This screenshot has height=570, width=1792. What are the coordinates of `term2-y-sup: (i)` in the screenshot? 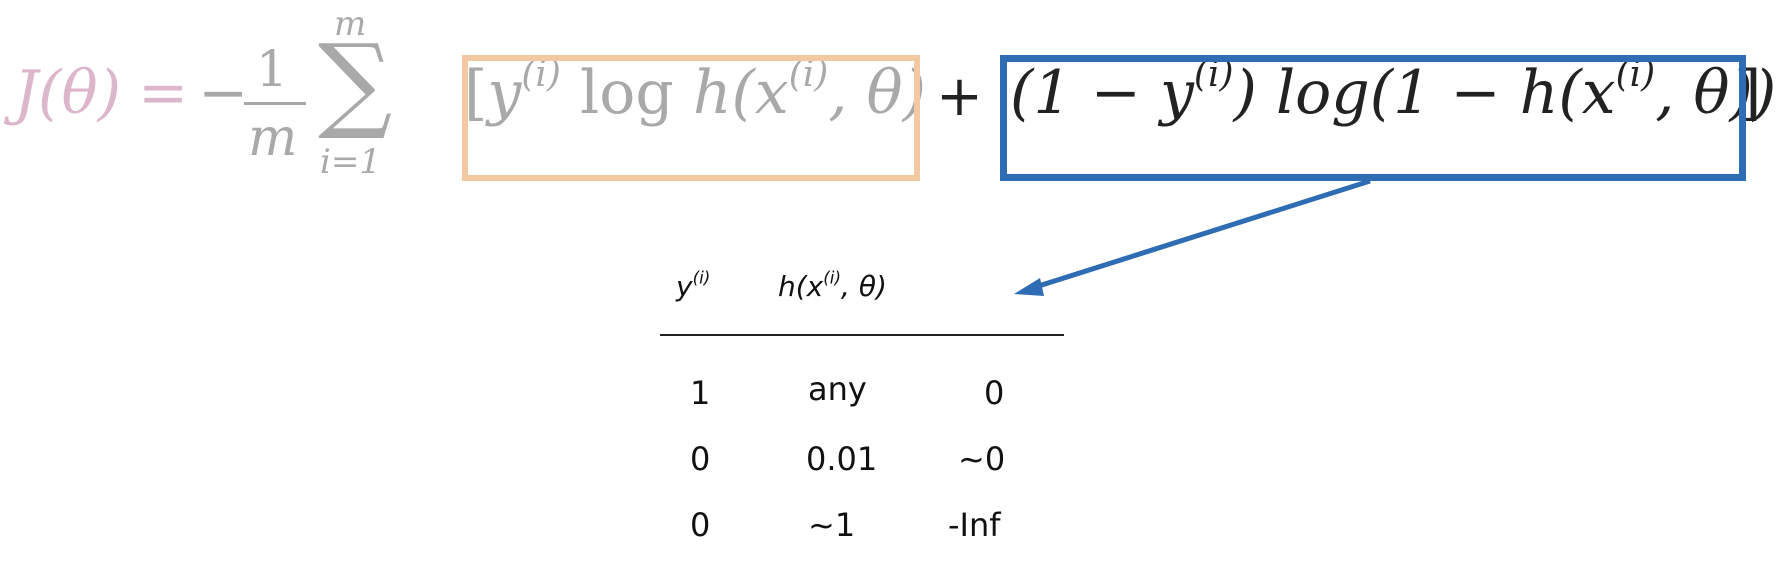 It's located at (1213, 74).